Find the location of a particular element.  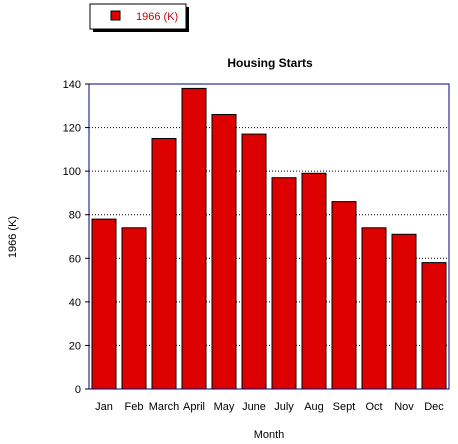

legend-swatch is located at coordinates (115, 15).